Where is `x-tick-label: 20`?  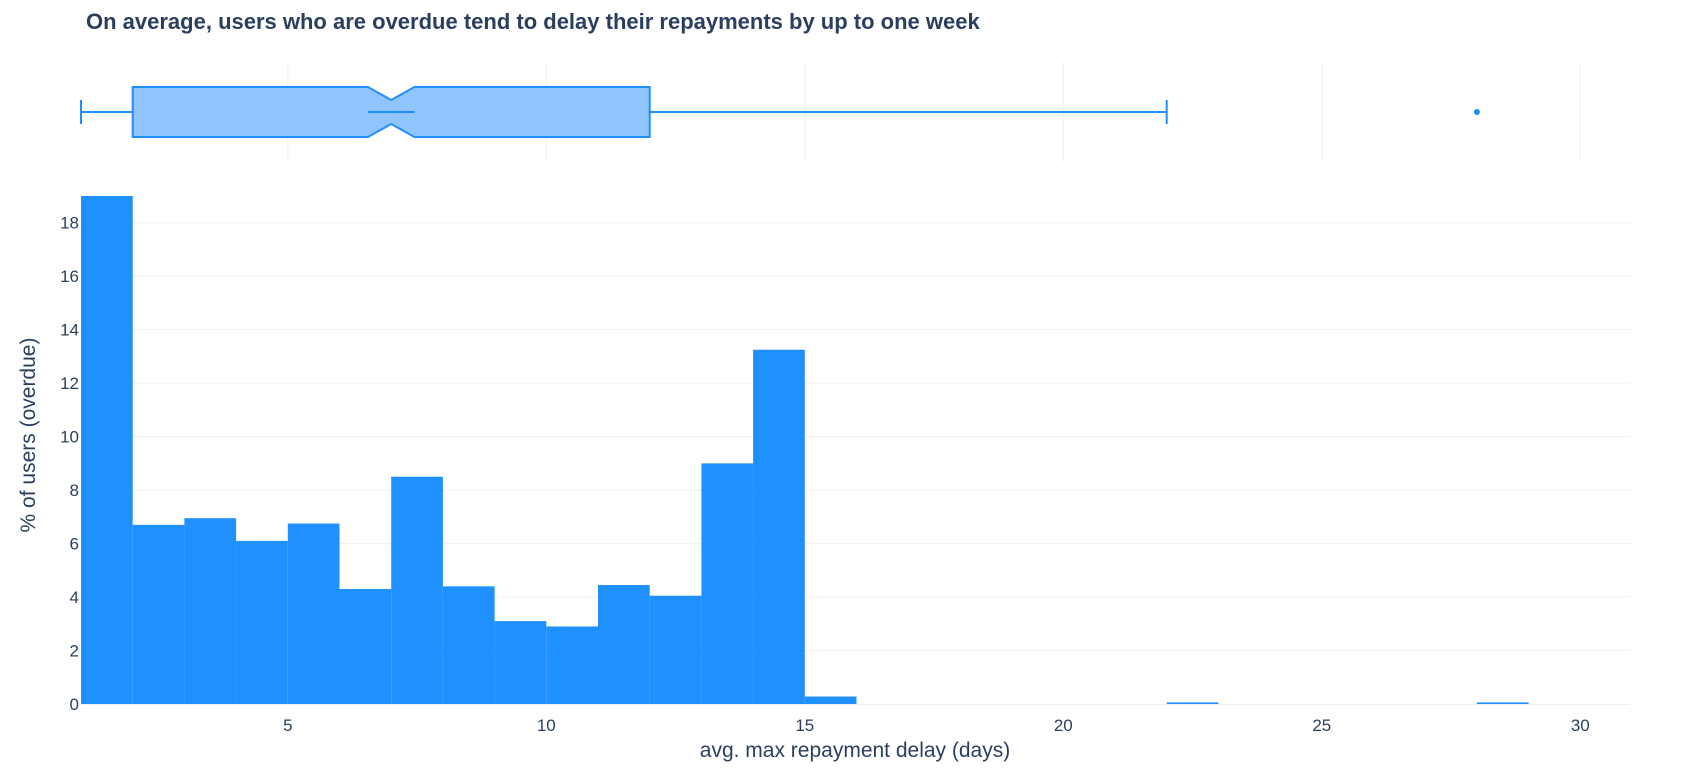
x-tick-label: 20 is located at coordinates (1063, 725).